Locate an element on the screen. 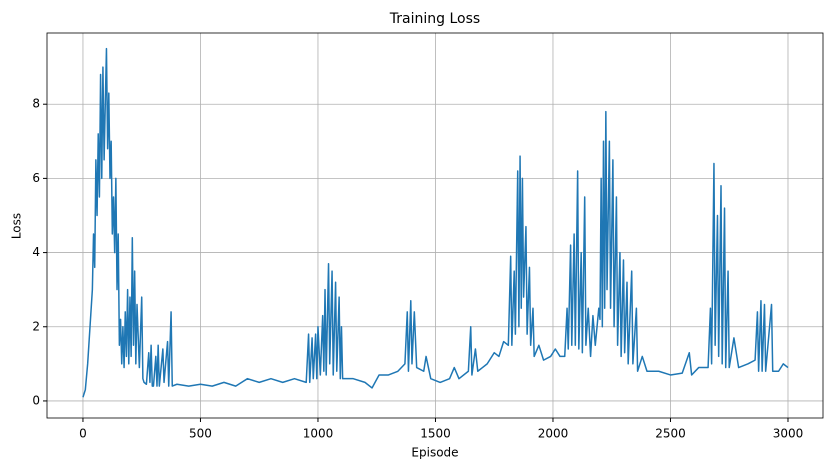 Image resolution: width=833 pixels, height=474 pixels. y-tick-label: 8 is located at coordinates (36, 104).